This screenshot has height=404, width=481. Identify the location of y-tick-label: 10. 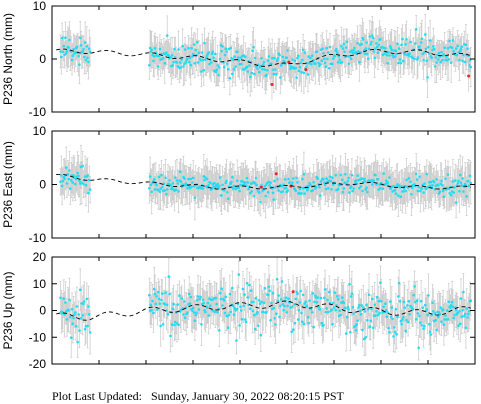
(40, 131).